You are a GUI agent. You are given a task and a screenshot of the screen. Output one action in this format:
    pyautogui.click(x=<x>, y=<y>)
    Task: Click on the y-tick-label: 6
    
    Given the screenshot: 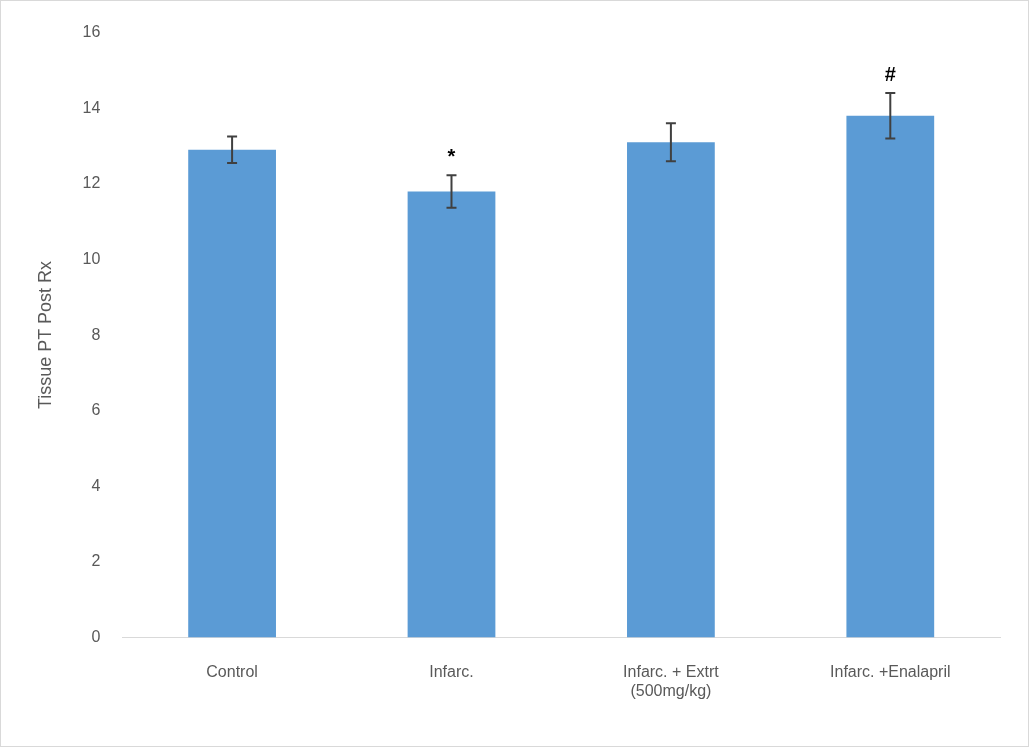 What is the action you would take?
    pyautogui.click(x=96, y=410)
    